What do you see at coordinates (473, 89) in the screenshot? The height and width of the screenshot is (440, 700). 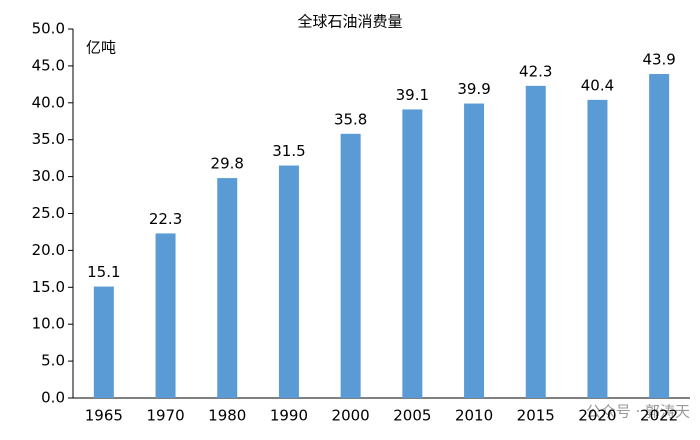 I see `data-label: 39.9` at bounding box center [473, 89].